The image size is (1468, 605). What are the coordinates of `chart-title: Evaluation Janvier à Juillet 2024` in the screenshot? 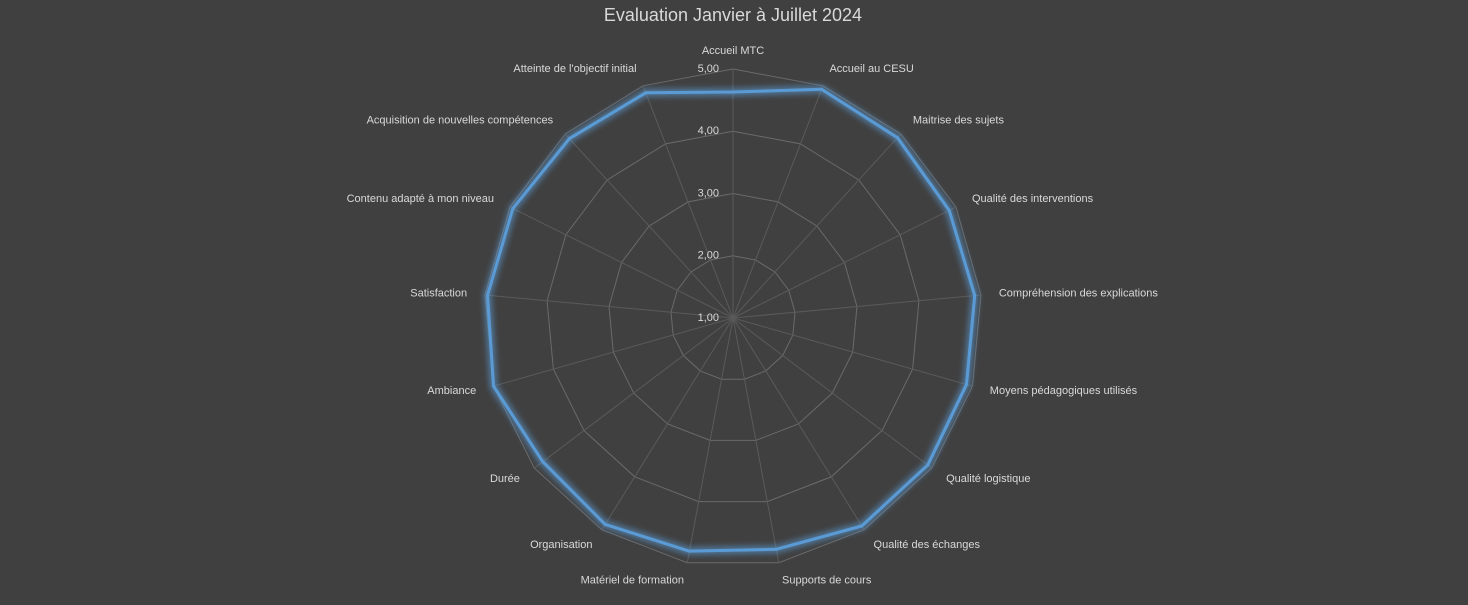 It's located at (733, 15).